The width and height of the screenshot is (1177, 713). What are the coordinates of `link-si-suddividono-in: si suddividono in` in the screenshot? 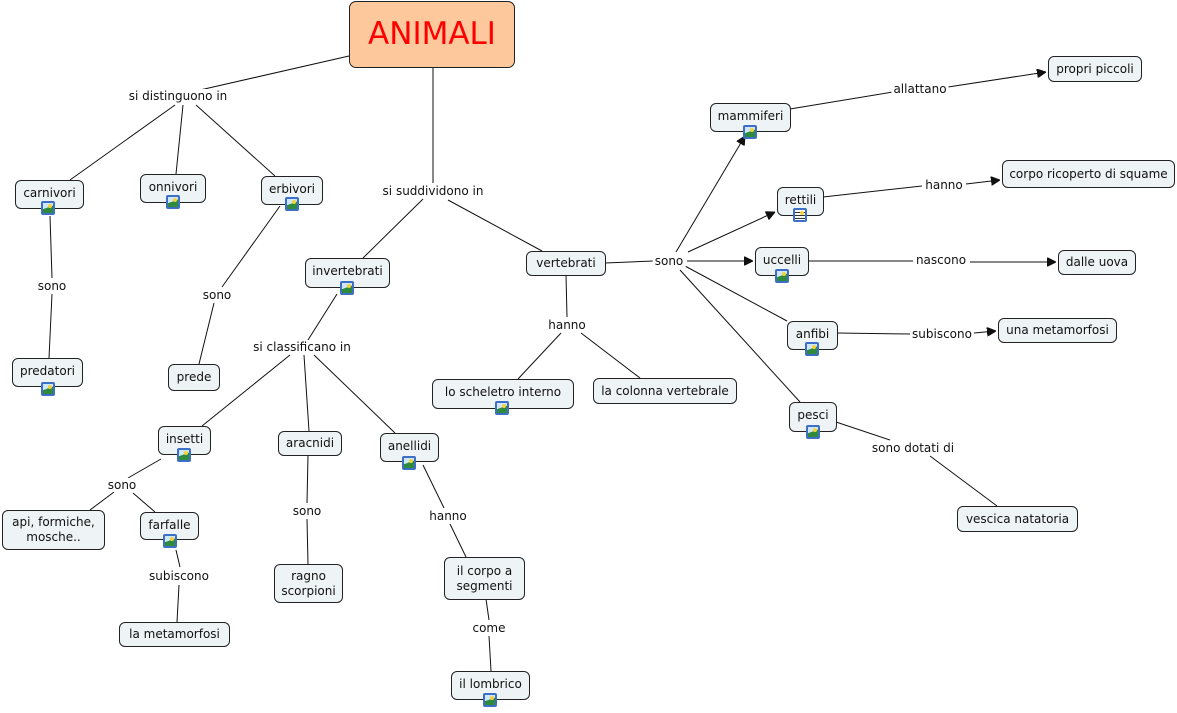 It's located at (433, 191).